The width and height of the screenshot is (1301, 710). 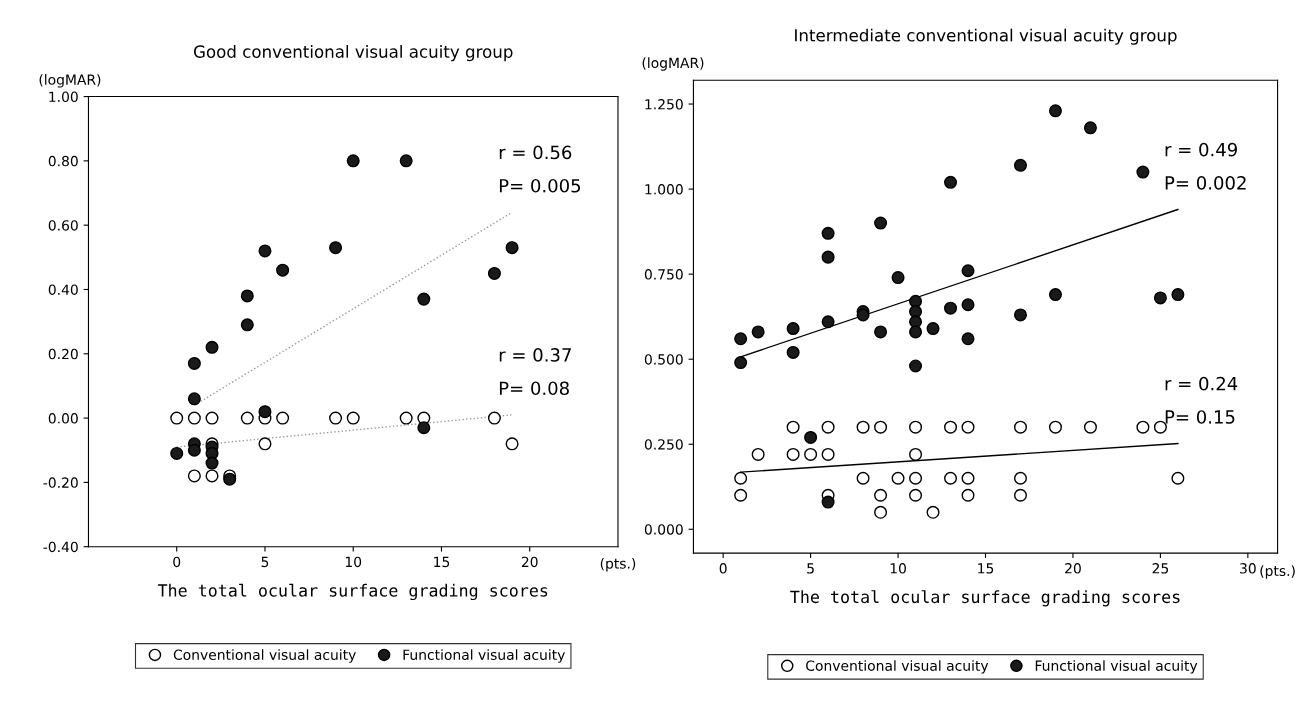 I want to click on y-tick-label: 0.500, so click(x=663, y=359).